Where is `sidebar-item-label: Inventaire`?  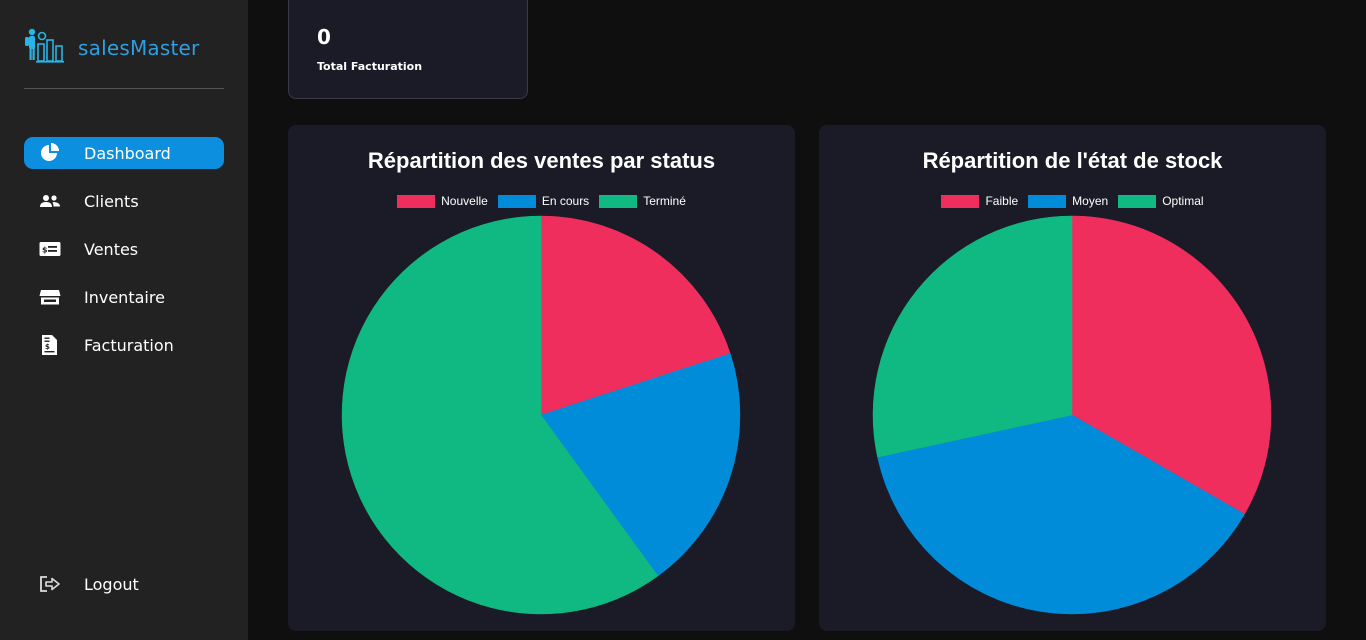 sidebar-item-label: Inventaire is located at coordinates (124, 297).